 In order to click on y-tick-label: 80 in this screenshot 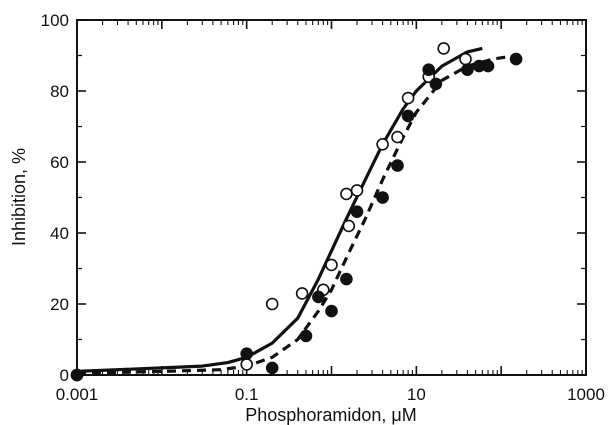, I will do `click(59, 91)`.